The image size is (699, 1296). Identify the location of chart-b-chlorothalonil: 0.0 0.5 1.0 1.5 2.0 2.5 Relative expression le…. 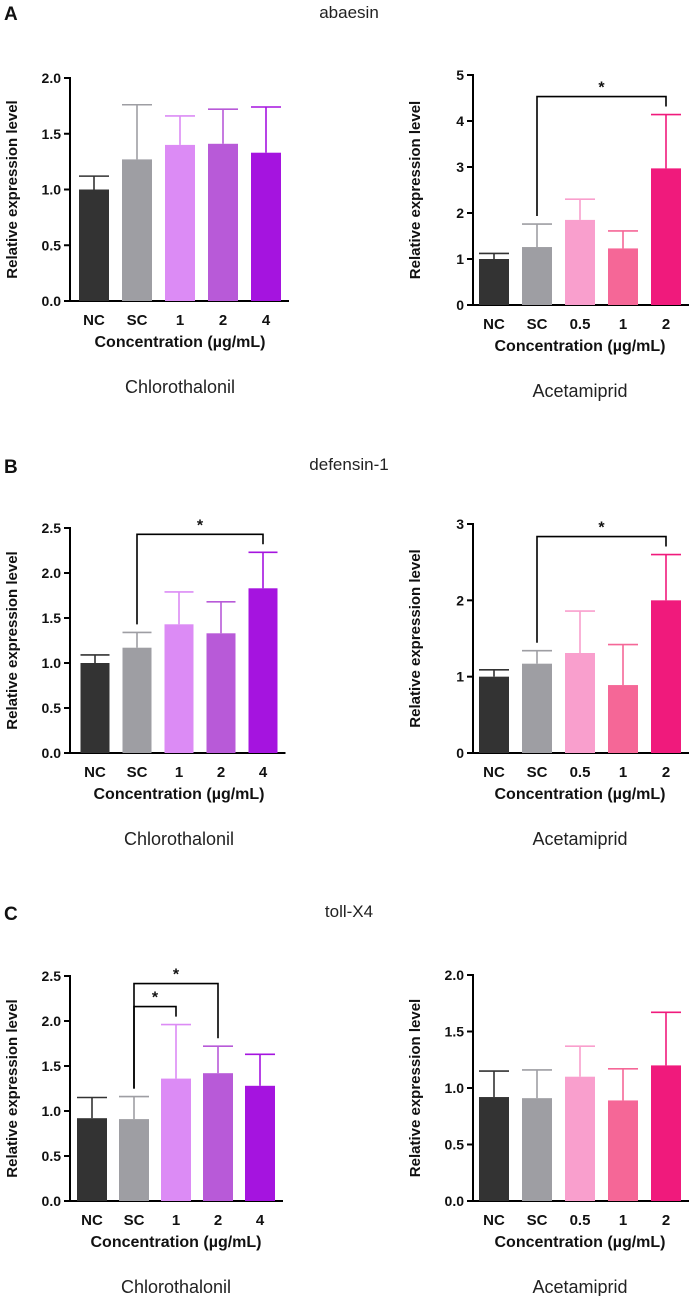
(145, 683).